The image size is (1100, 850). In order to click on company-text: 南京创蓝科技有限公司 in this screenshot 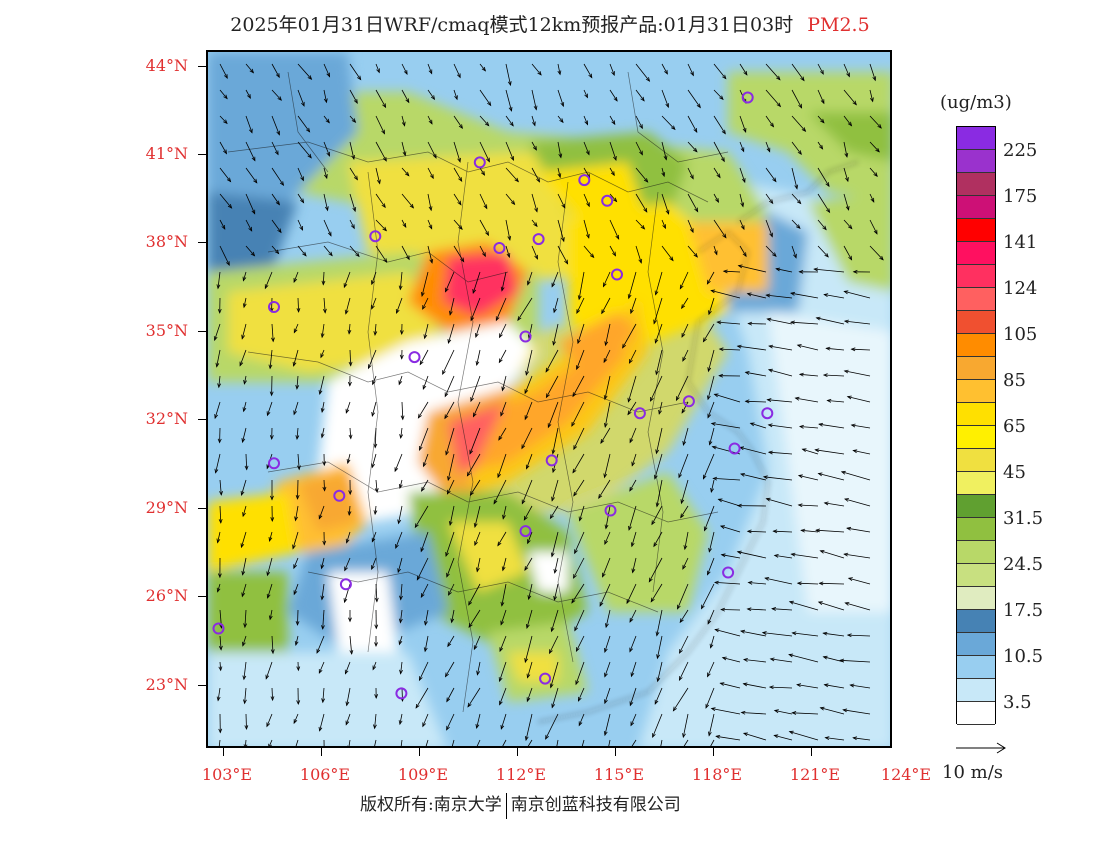, I will do `click(595, 805)`.